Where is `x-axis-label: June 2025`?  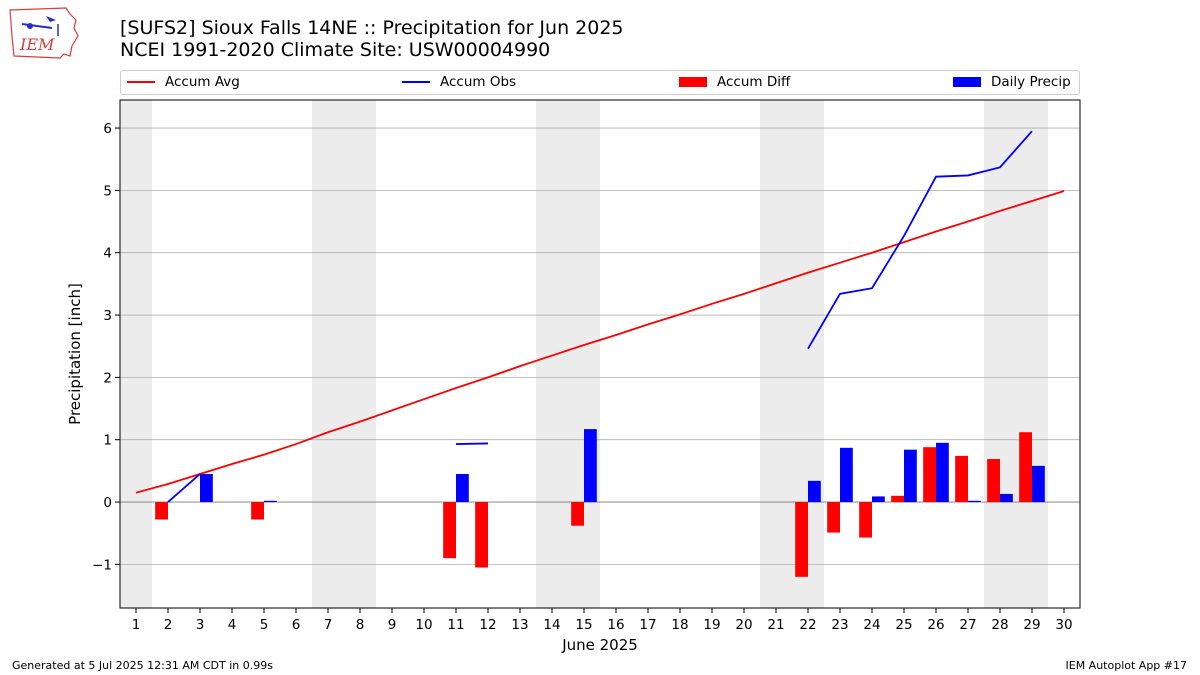
x-axis-label: June 2025 is located at coordinates (599, 645).